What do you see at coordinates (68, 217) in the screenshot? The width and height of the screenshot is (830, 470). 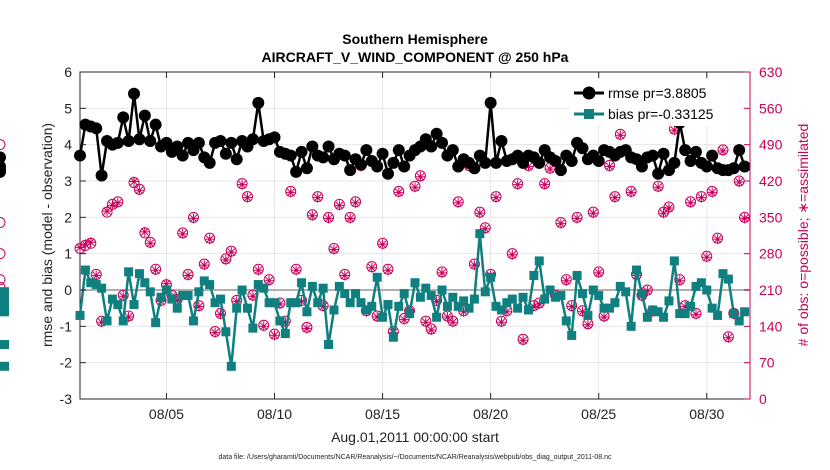 I see `y-tick-label: 2` at bounding box center [68, 217].